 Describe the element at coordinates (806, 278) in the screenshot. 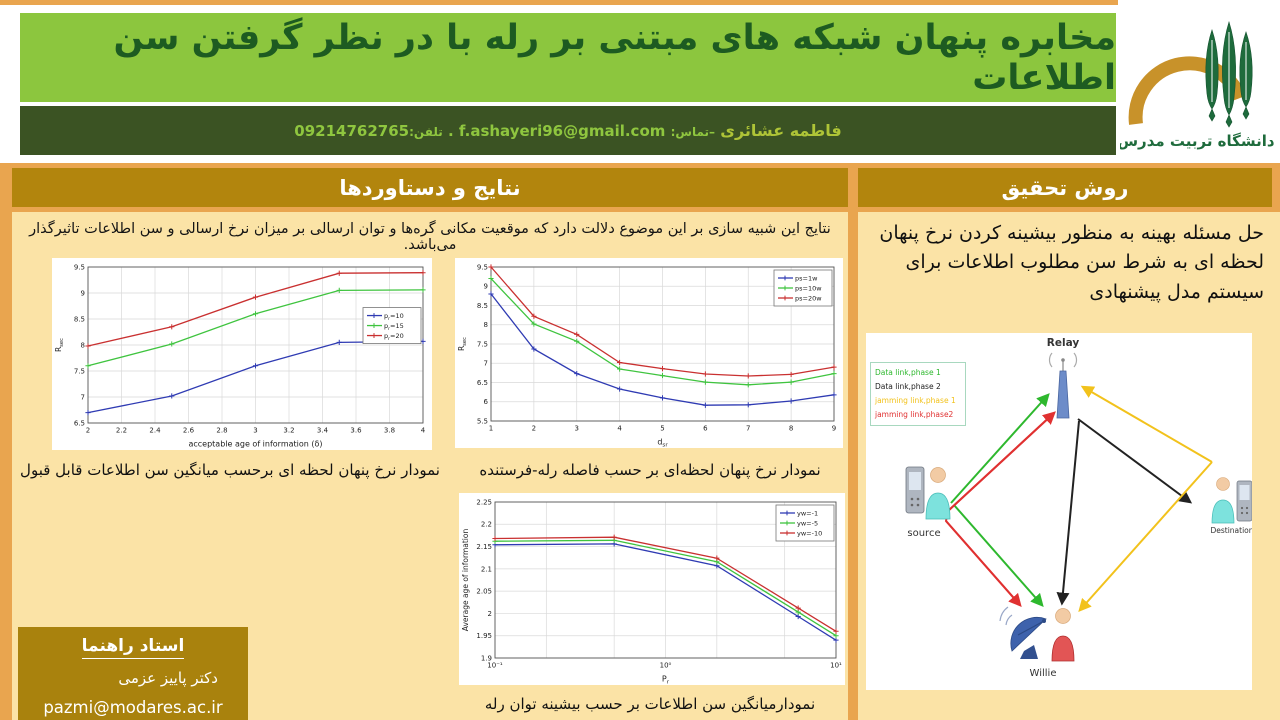

I see `svg-text: ps=1w` at that location.